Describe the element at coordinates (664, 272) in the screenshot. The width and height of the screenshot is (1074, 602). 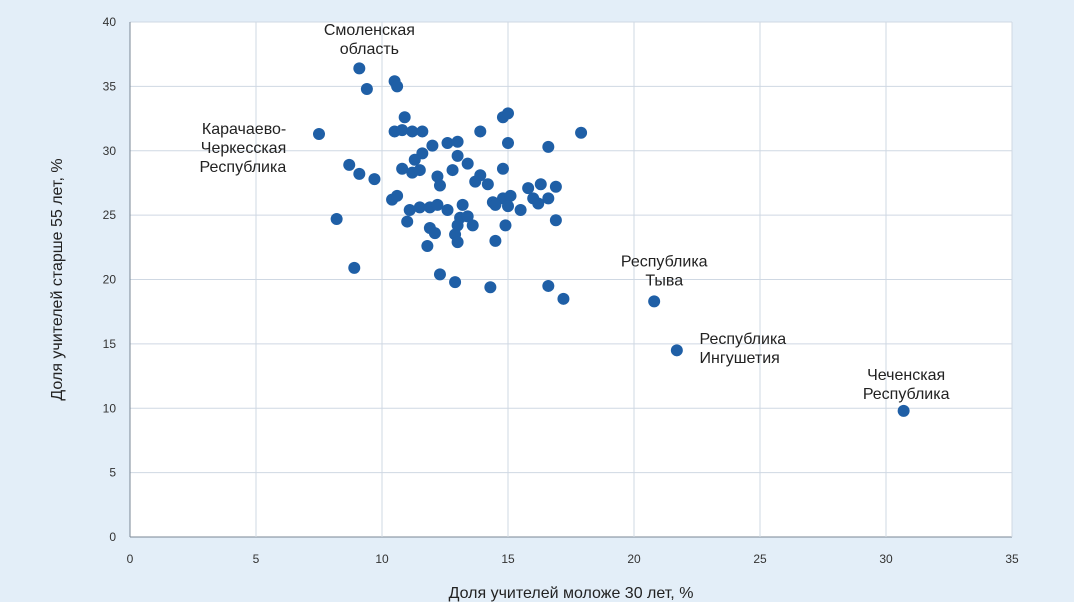
I see `annotation-label: Республика Тыва` at that location.